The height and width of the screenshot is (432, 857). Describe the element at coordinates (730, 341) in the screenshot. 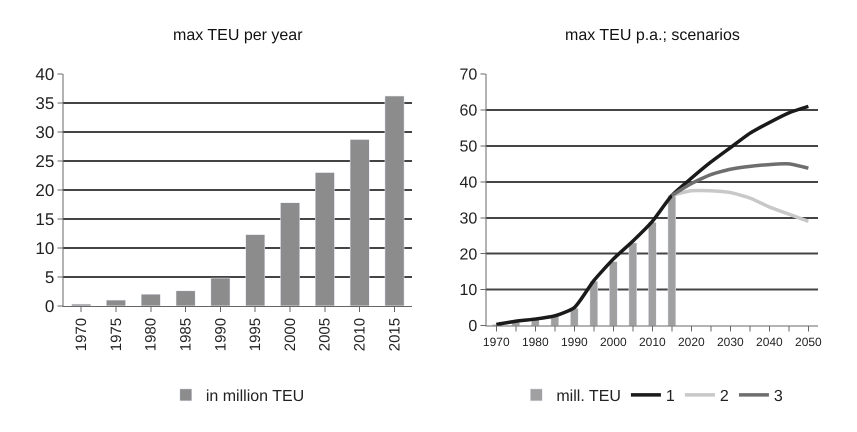

I see `x-tick-label: 2030` at that location.